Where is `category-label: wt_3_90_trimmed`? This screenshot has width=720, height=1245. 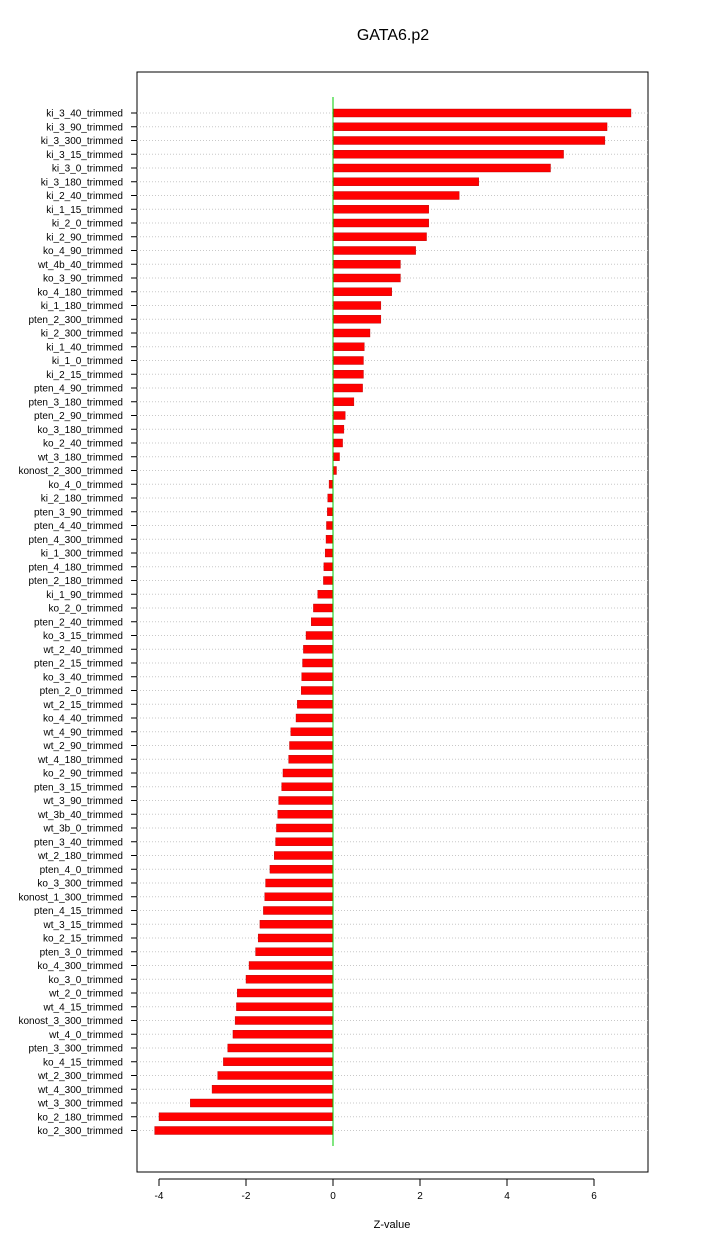 category-label: wt_3_90_trimmed is located at coordinates (83, 801).